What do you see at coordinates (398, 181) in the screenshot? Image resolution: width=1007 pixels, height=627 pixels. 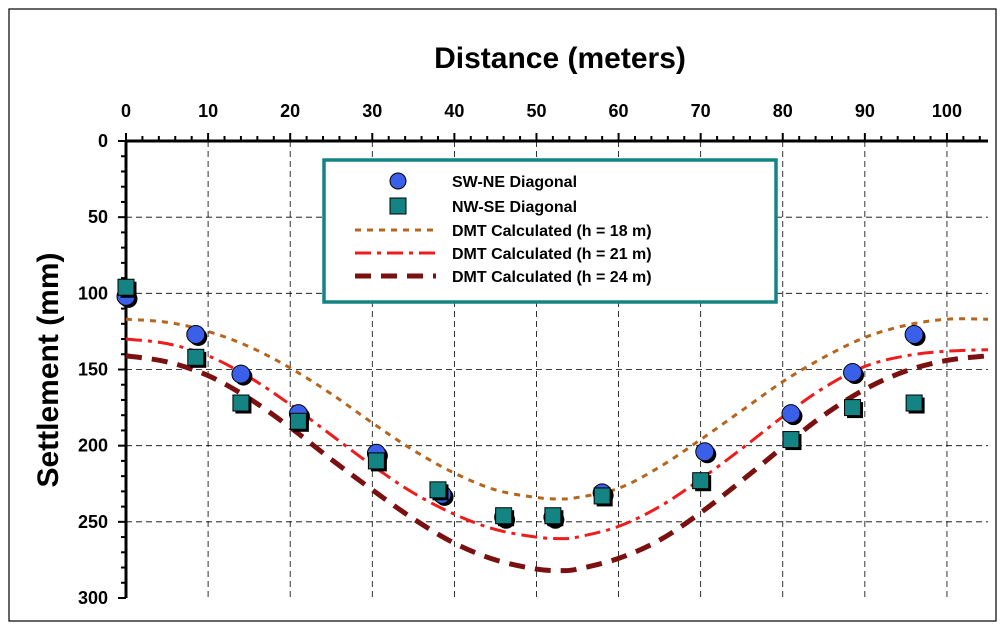 I see `legend-marker-circle` at bounding box center [398, 181].